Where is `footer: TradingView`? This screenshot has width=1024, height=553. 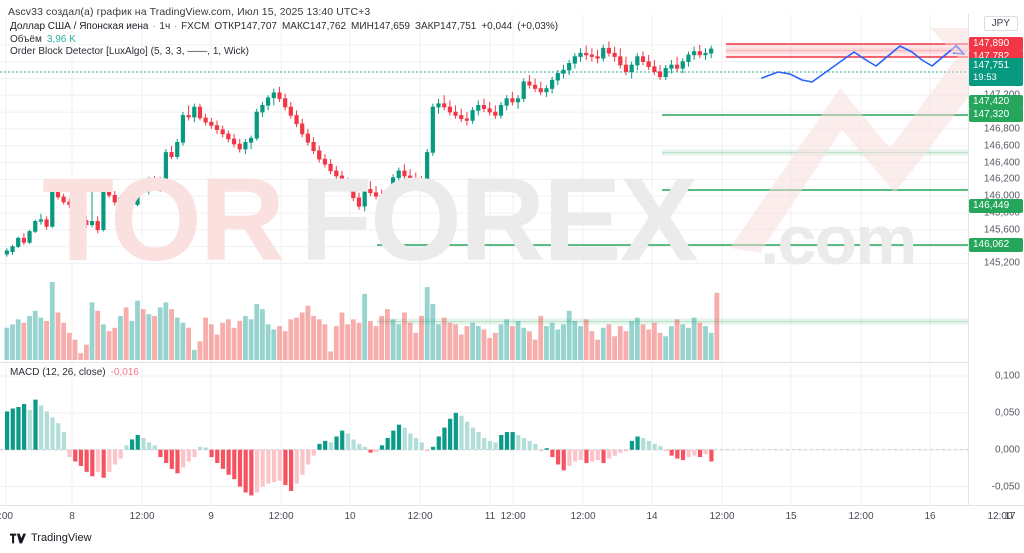
footer: TradingView is located at coordinates (512, 540).